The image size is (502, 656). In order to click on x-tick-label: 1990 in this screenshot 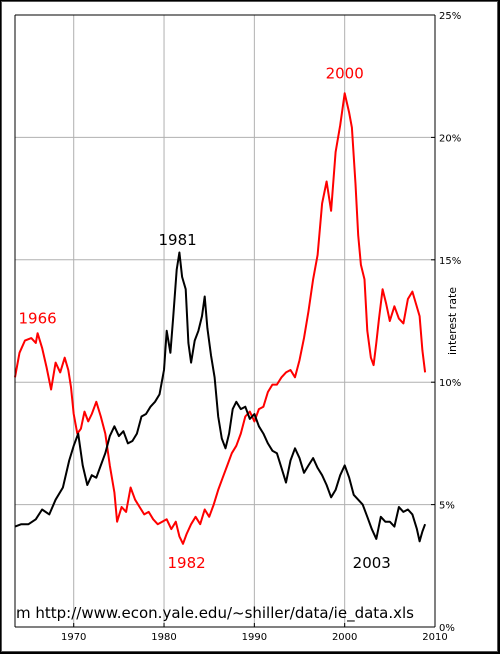, I will do `click(254, 637)`.